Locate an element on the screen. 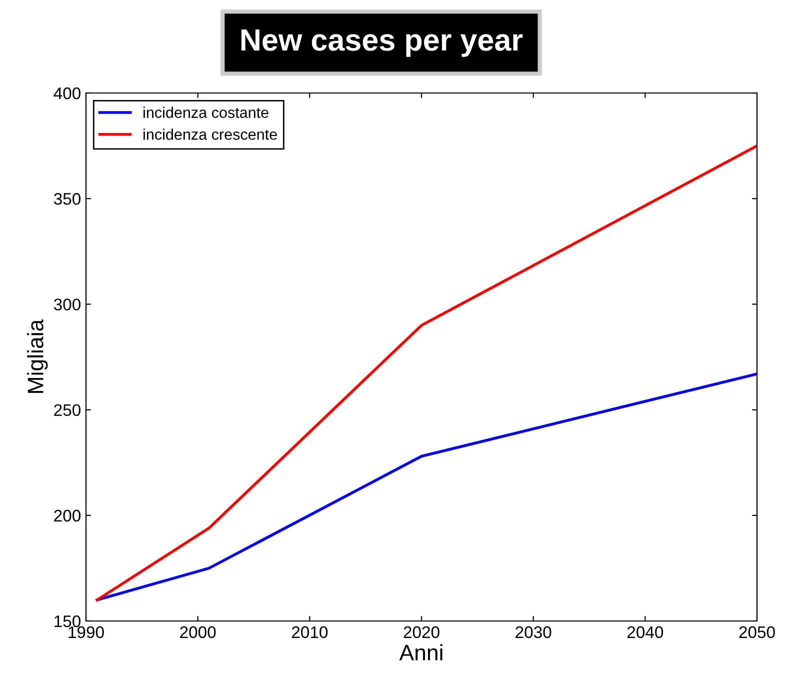 The height and width of the screenshot is (677, 786). y-tick-label: 150 is located at coordinates (67, 621).